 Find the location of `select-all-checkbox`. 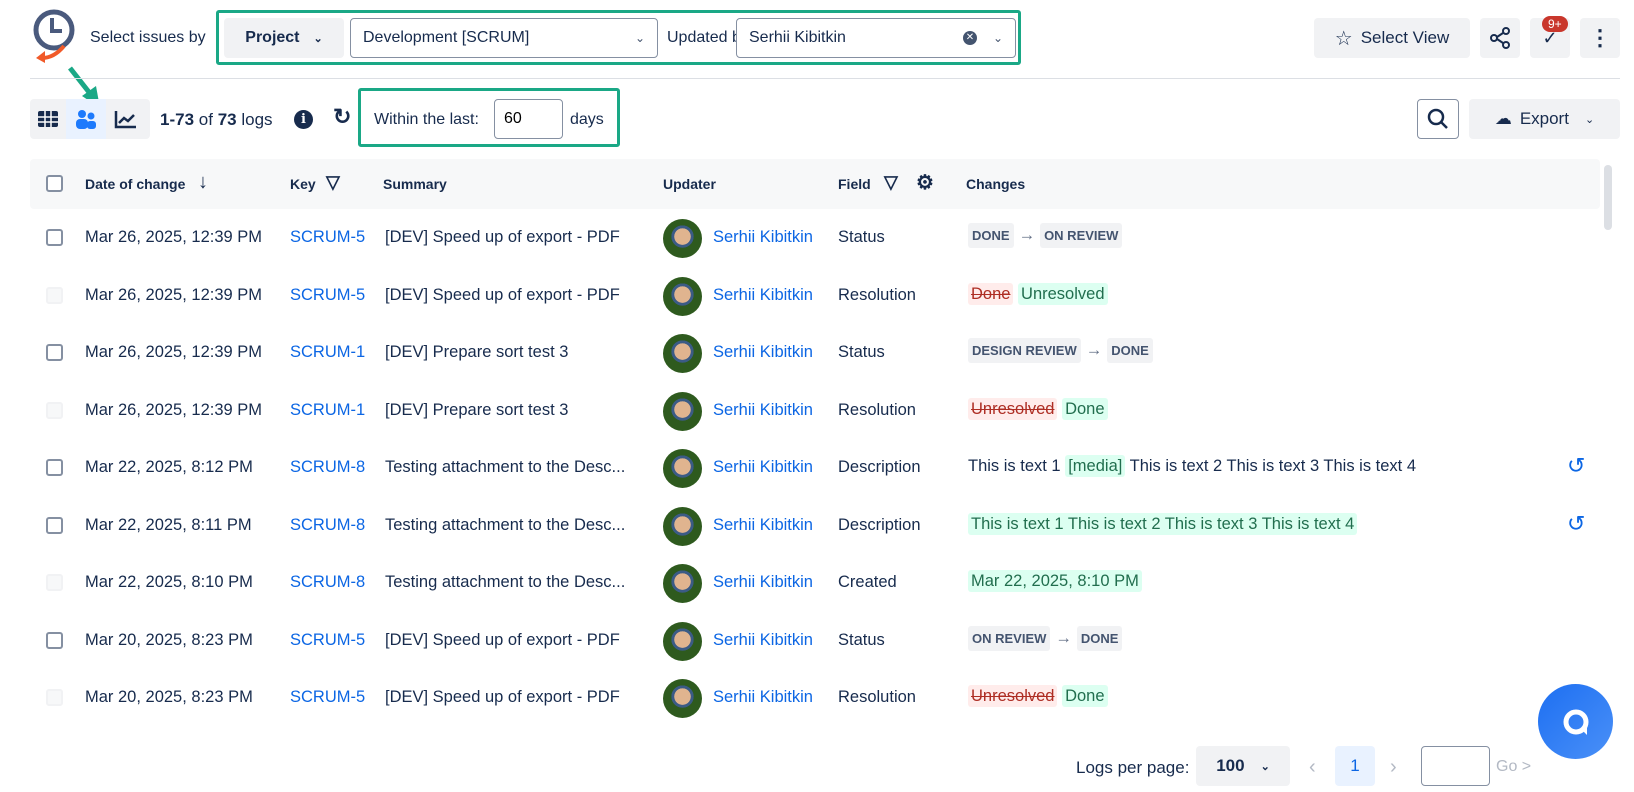

select-all-checkbox is located at coordinates (54, 183).